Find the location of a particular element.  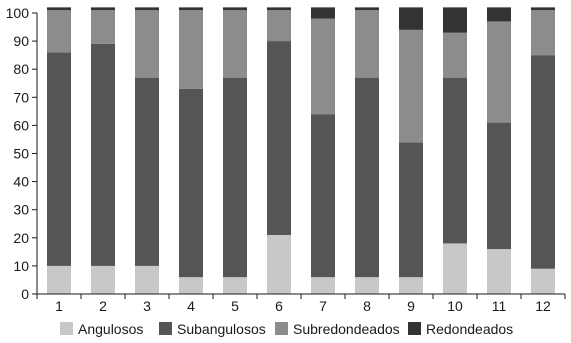

legend-label-subredondeados: Subredondeados is located at coordinates (346, 329).